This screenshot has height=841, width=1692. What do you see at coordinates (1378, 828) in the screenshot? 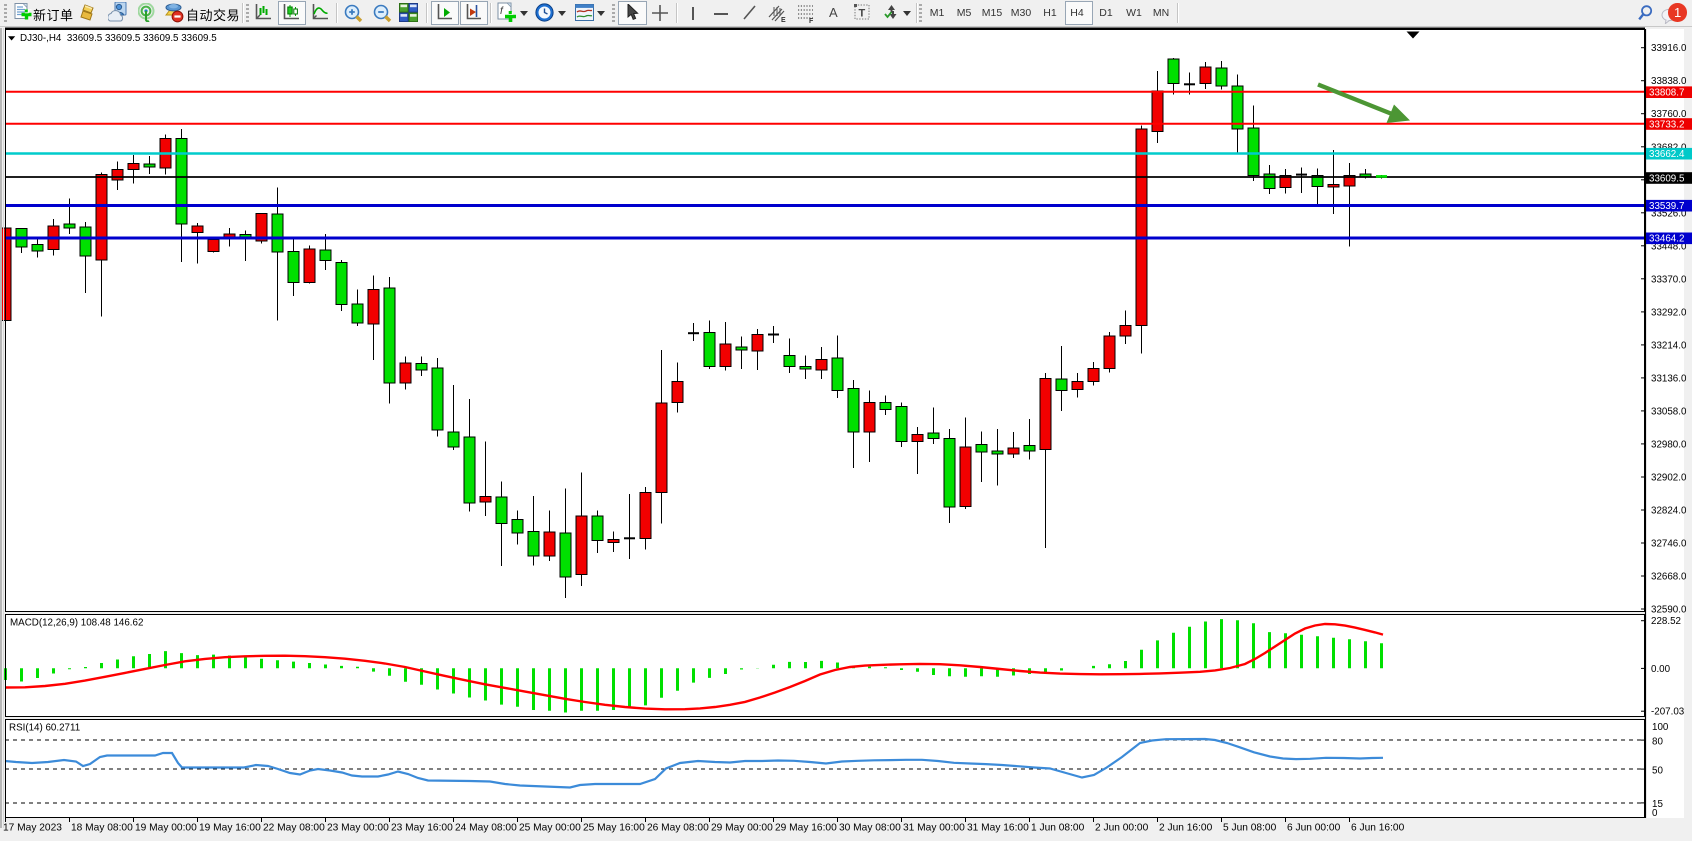
I see `svg-text: 6 Jun 16:00` at bounding box center [1378, 828].